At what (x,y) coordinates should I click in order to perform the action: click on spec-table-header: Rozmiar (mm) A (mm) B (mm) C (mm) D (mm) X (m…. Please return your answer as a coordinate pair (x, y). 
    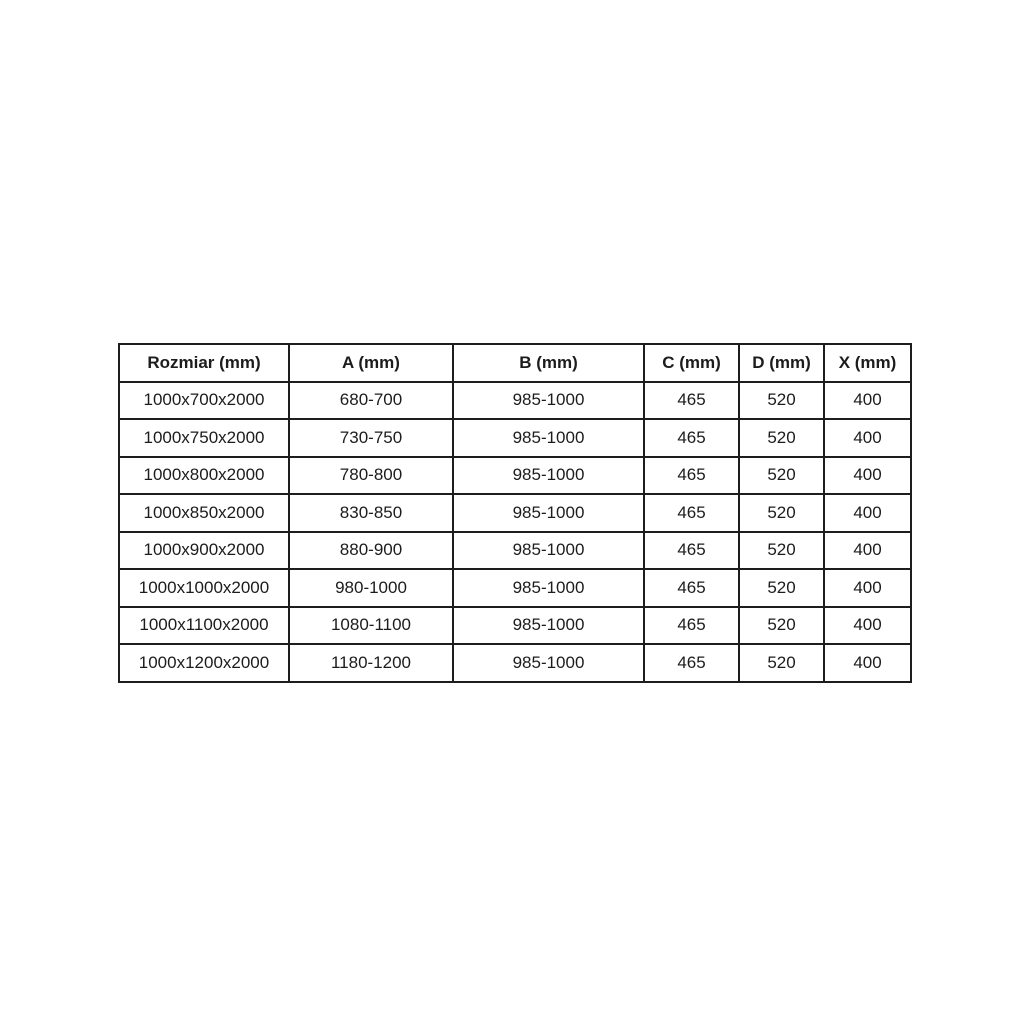
    Looking at the image, I should click on (515, 363).